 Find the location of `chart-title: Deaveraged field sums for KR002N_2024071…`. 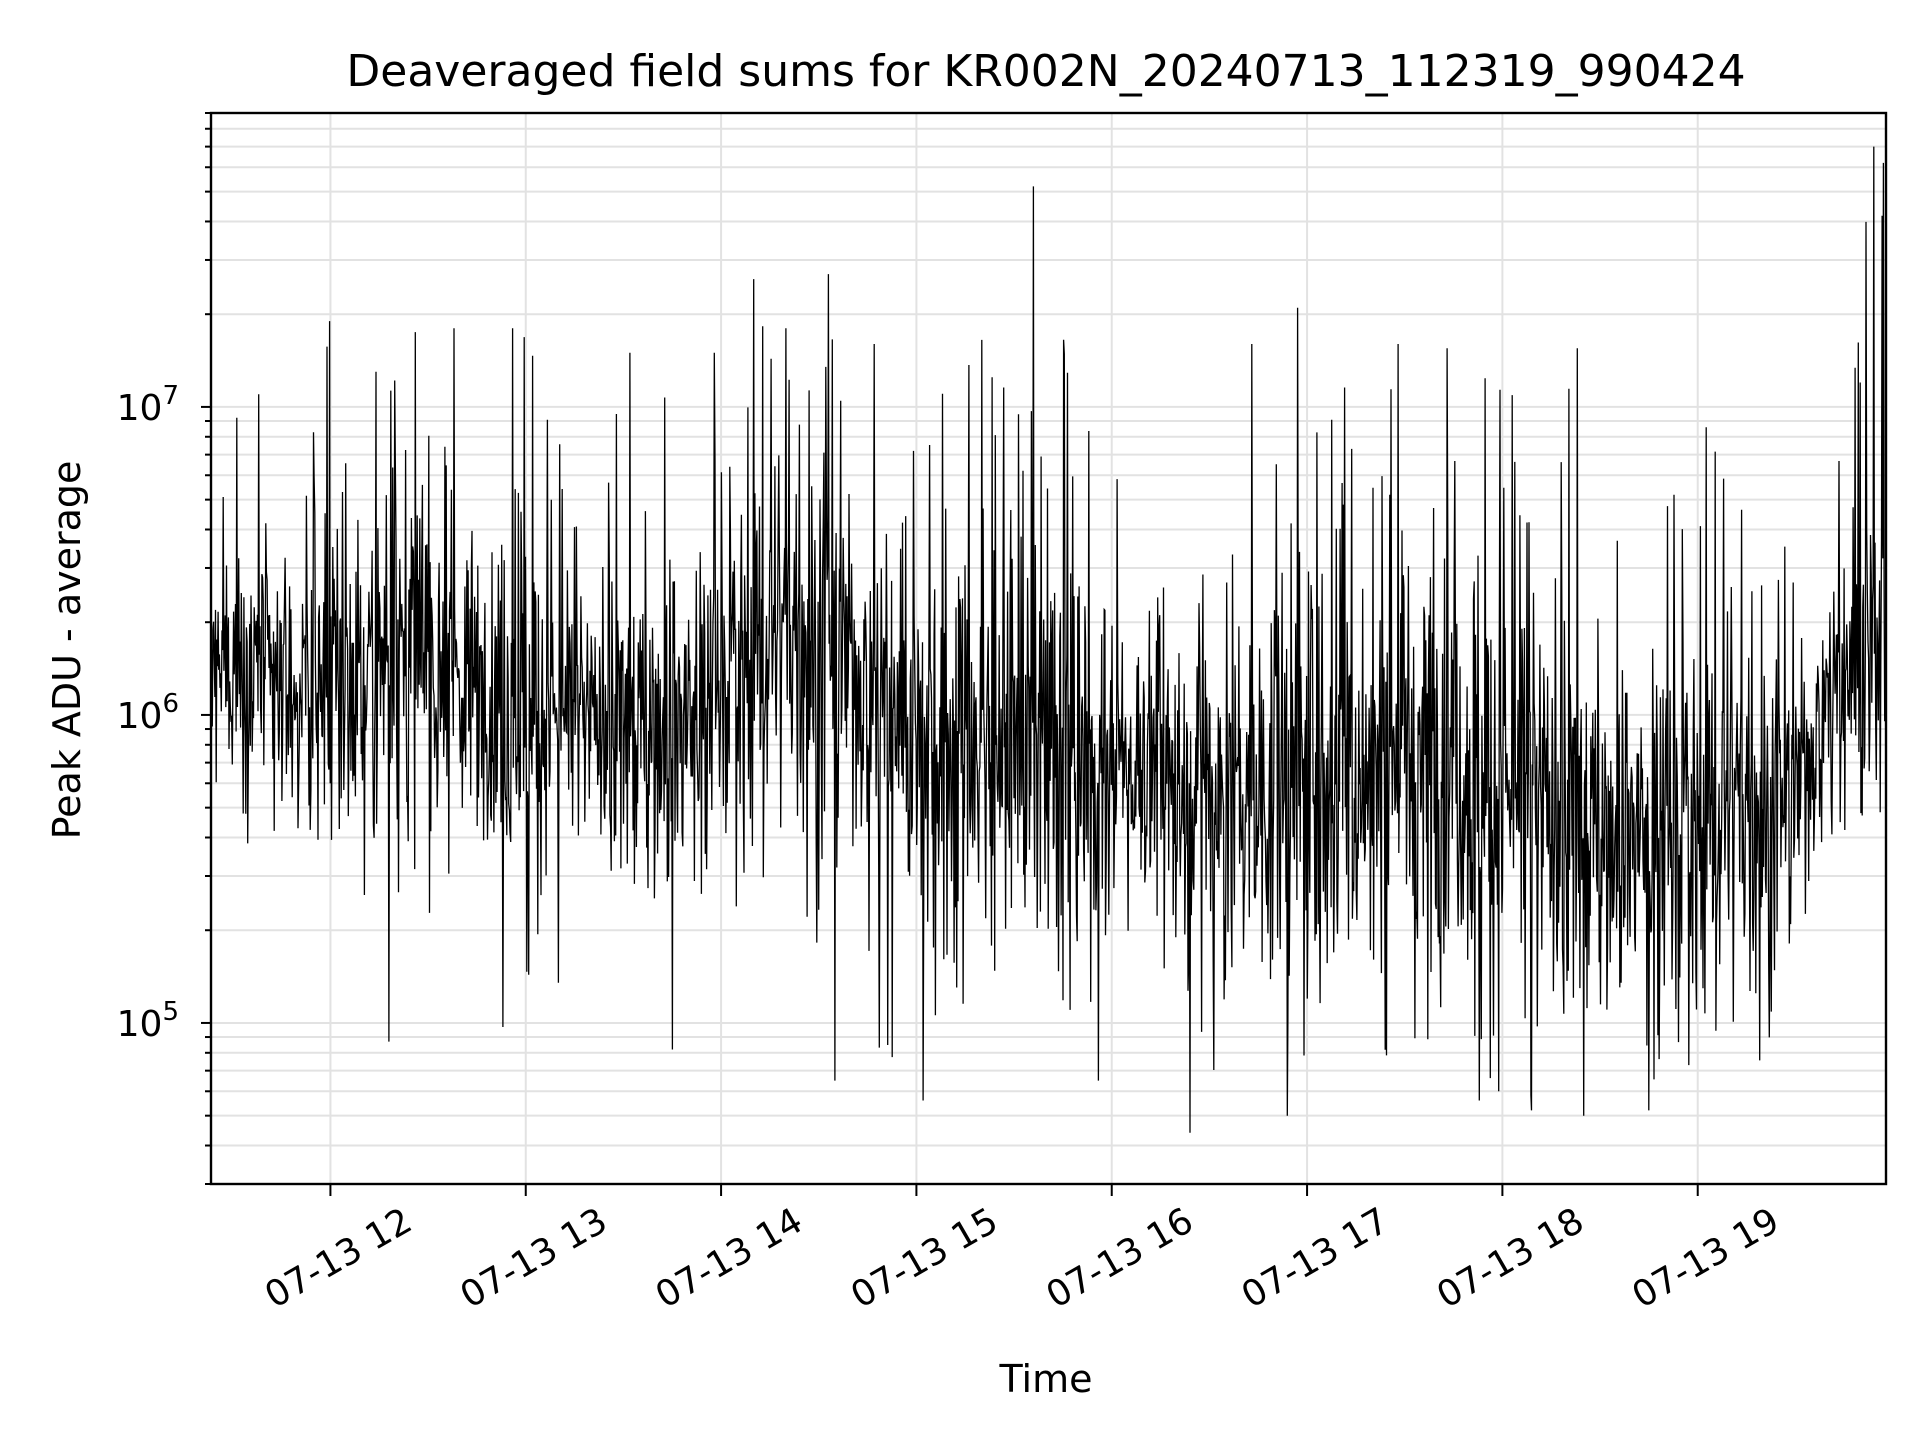

chart-title: Deaveraged field sums for KR002N_2024071… is located at coordinates (1045, 71).